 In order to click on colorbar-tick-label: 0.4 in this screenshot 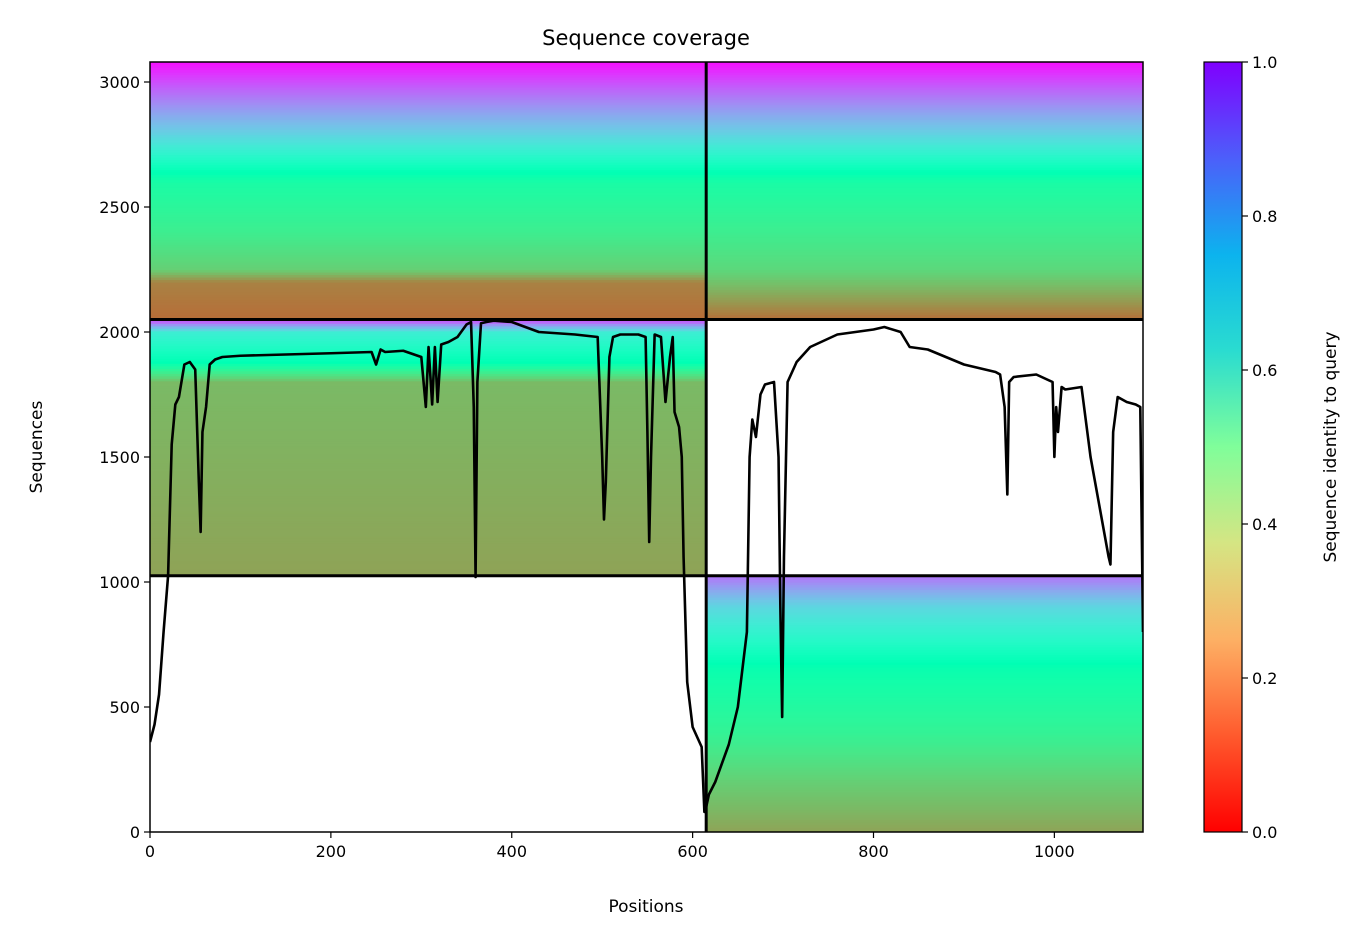, I will do `click(1264, 524)`.